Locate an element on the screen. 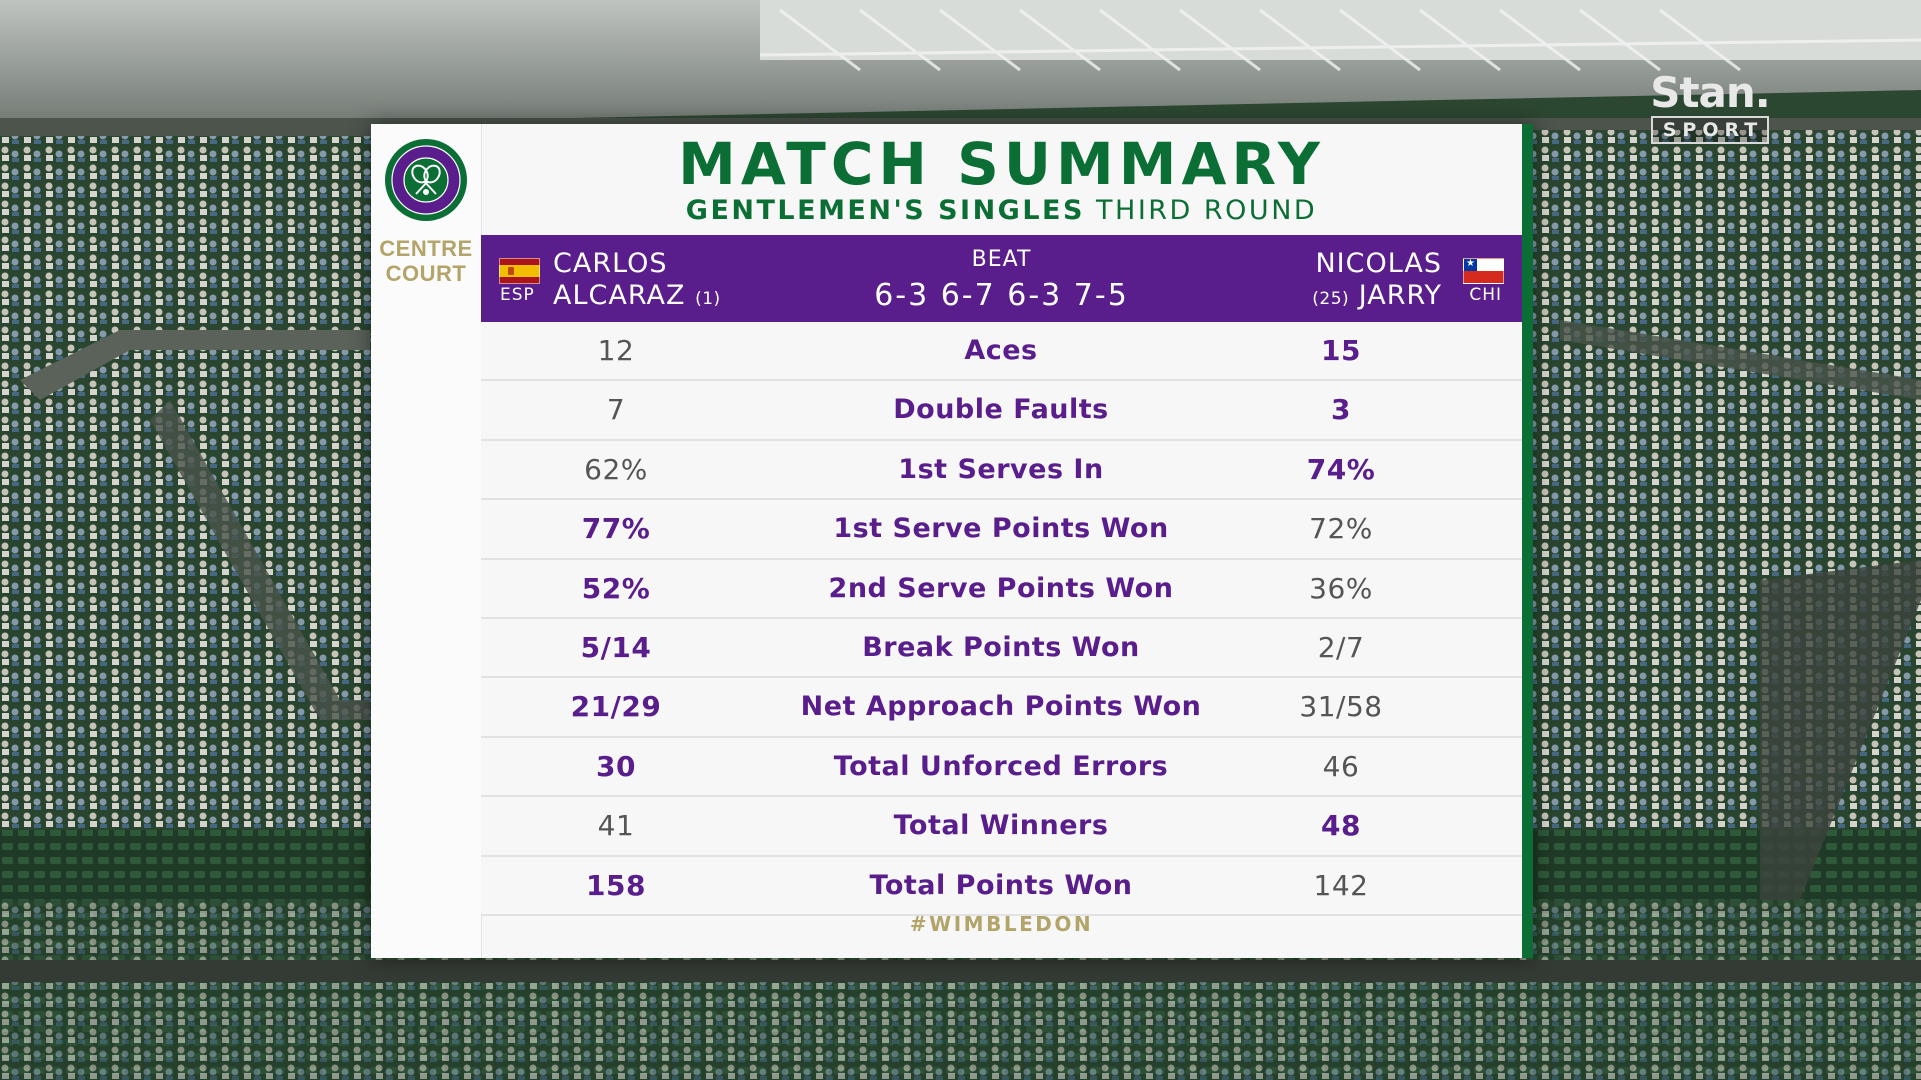 The width and height of the screenshot is (1921, 1080). stat-label: Break Points Won is located at coordinates (1001, 647).